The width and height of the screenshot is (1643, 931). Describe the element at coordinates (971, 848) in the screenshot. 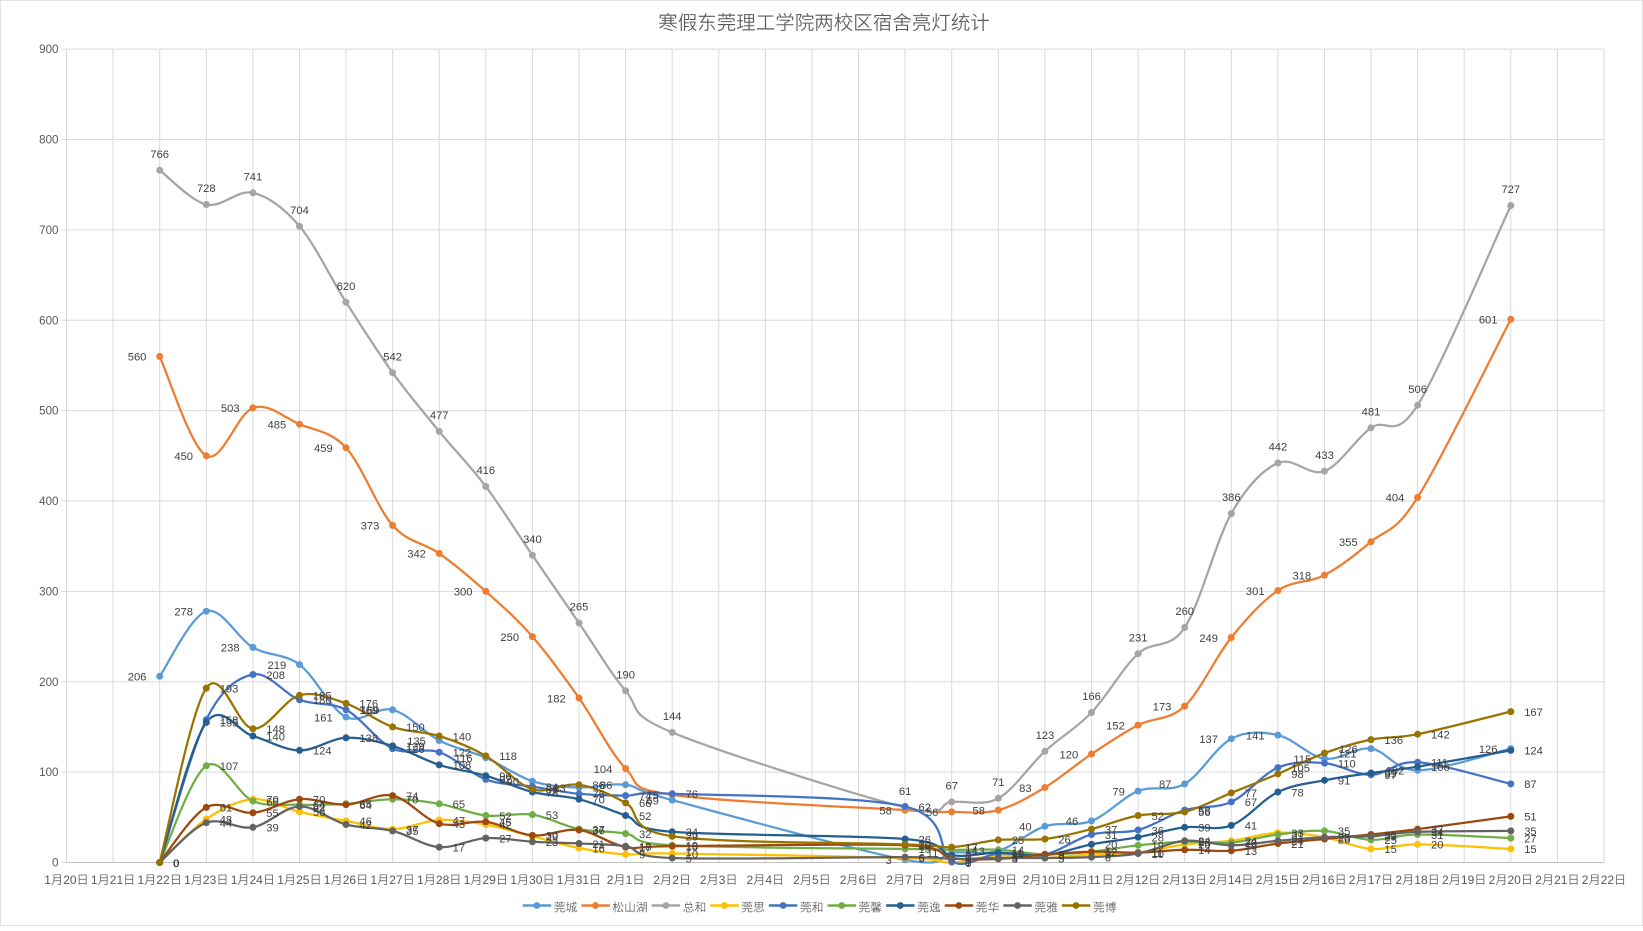

I see `svg-text: 17` at that location.